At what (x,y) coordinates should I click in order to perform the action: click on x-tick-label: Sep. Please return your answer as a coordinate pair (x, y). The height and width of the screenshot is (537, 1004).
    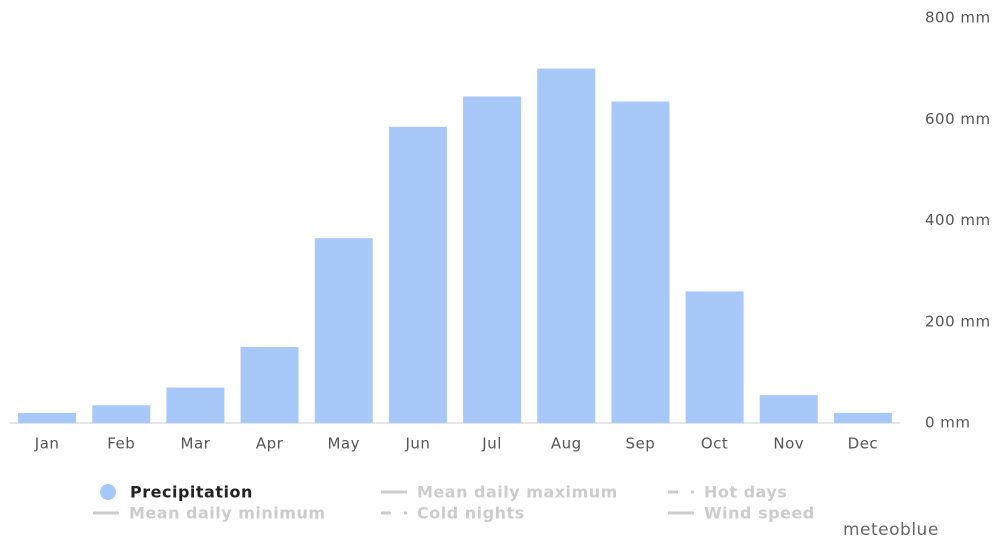
    Looking at the image, I should click on (641, 444).